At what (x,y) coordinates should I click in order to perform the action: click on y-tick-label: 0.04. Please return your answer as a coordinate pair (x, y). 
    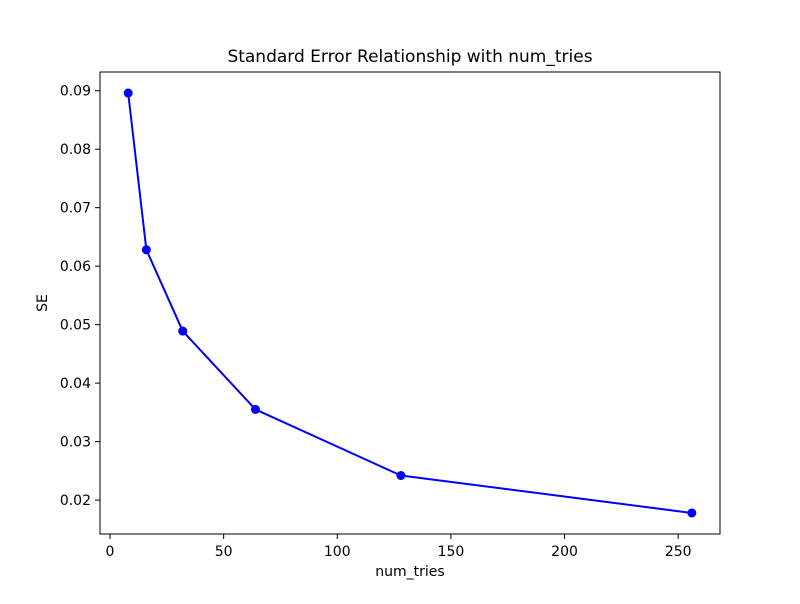
    Looking at the image, I should click on (75, 384).